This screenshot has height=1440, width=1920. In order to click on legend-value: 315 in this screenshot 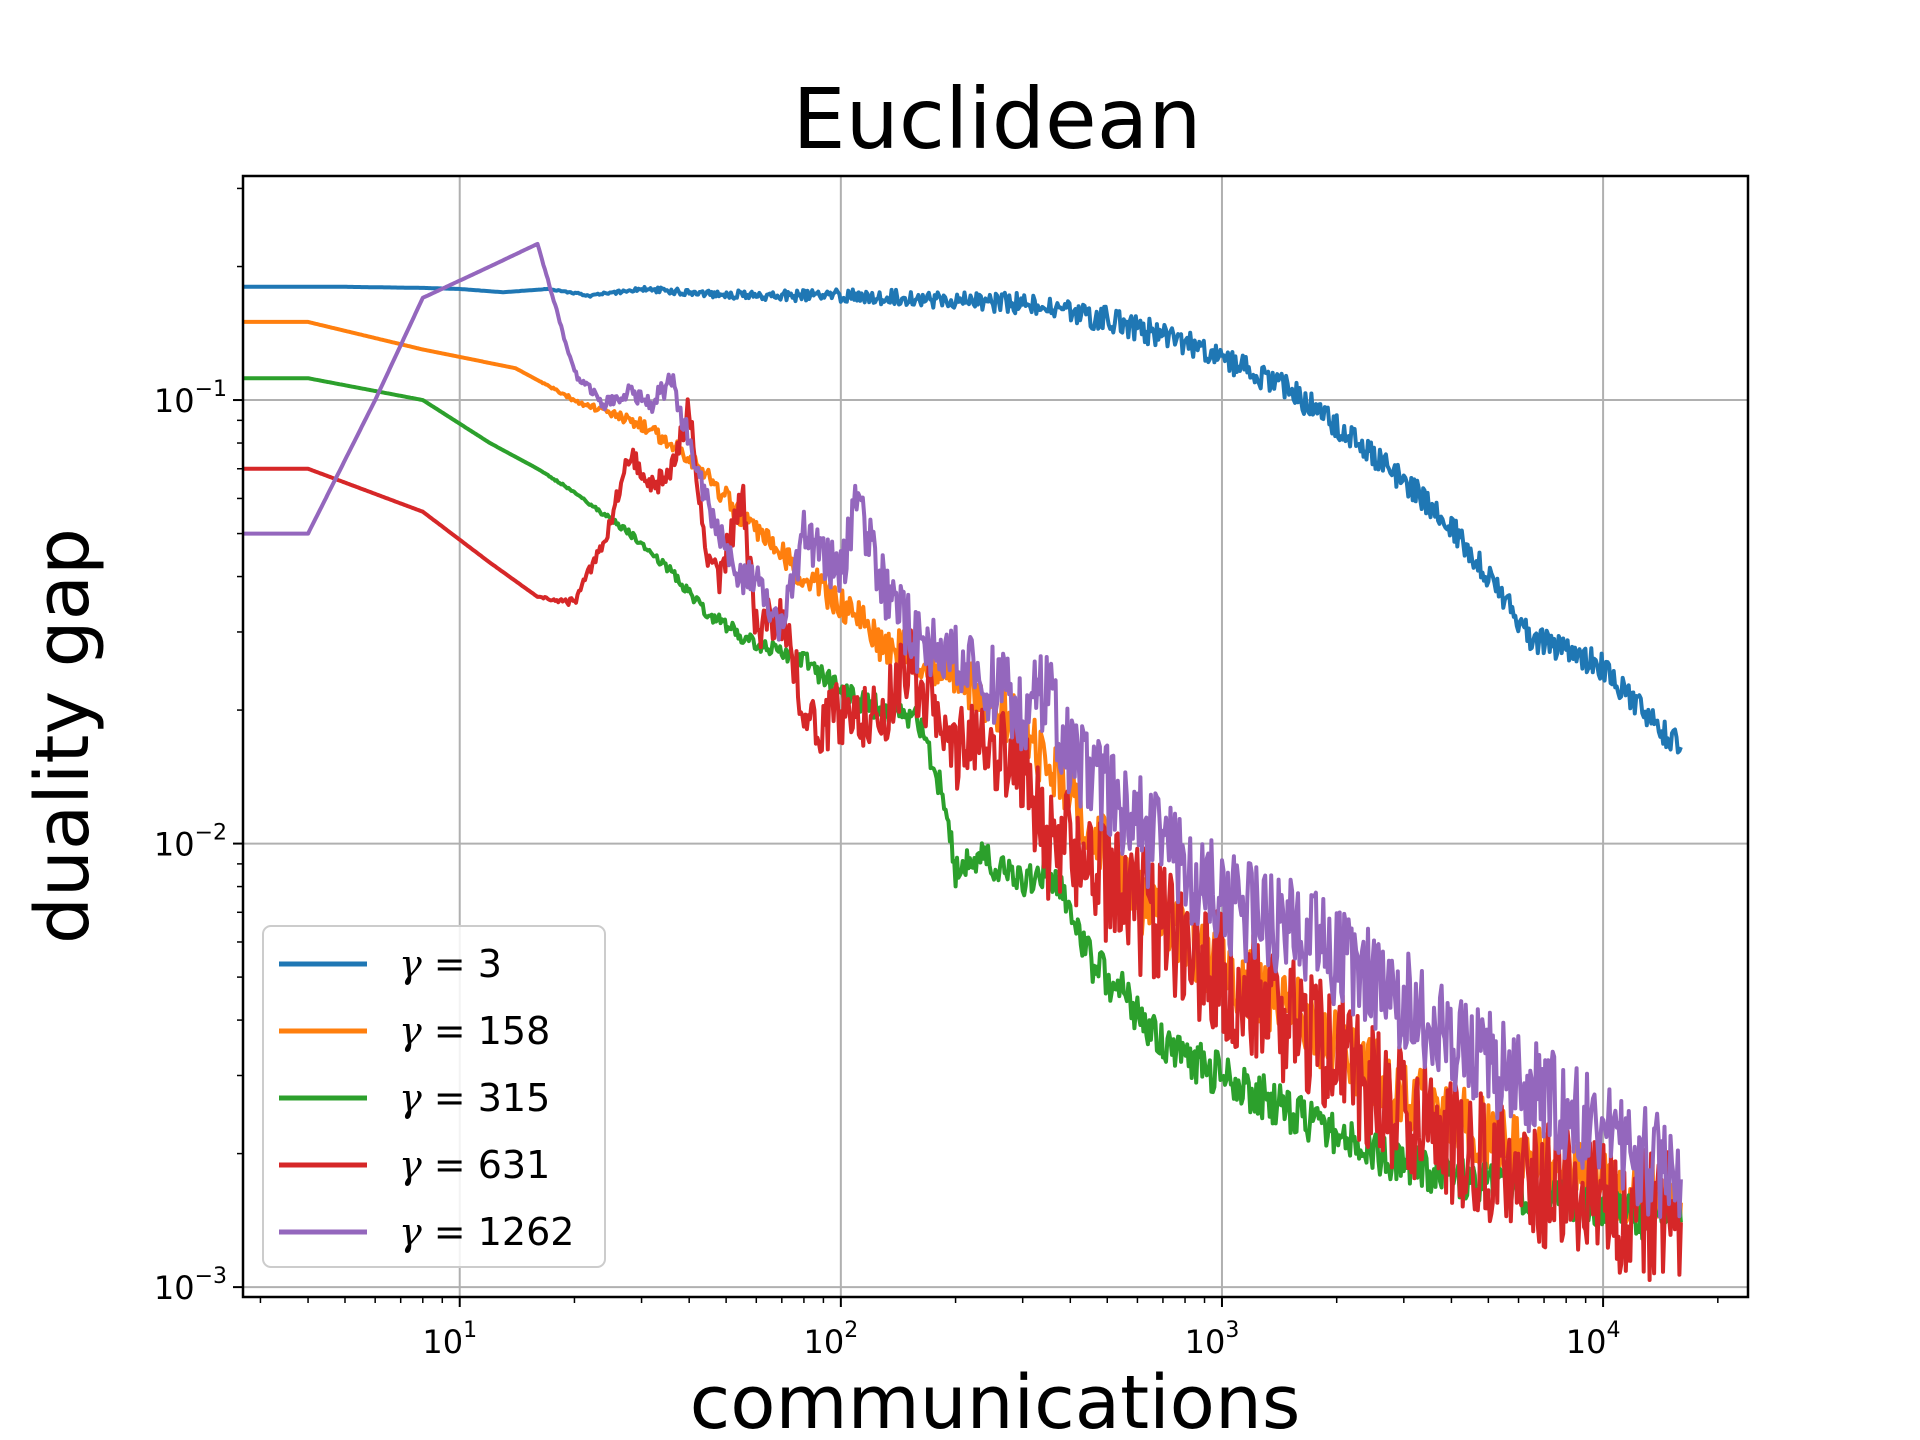, I will do `click(514, 1098)`.